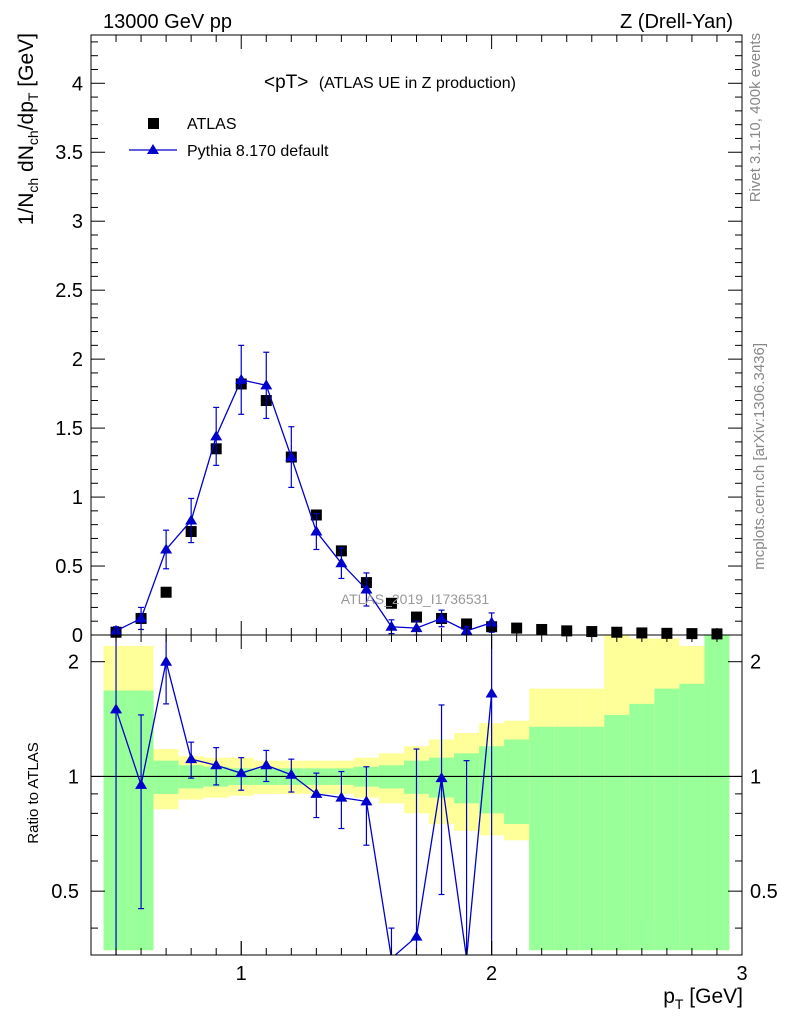  I want to click on mc-series-line, so click(303, 505).